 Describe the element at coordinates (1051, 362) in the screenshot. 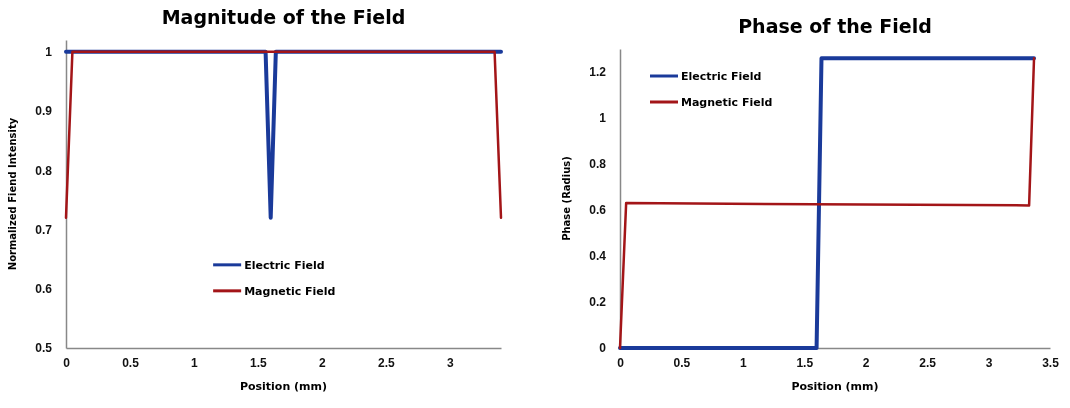

I see `x-tick-label: 3.5` at that location.